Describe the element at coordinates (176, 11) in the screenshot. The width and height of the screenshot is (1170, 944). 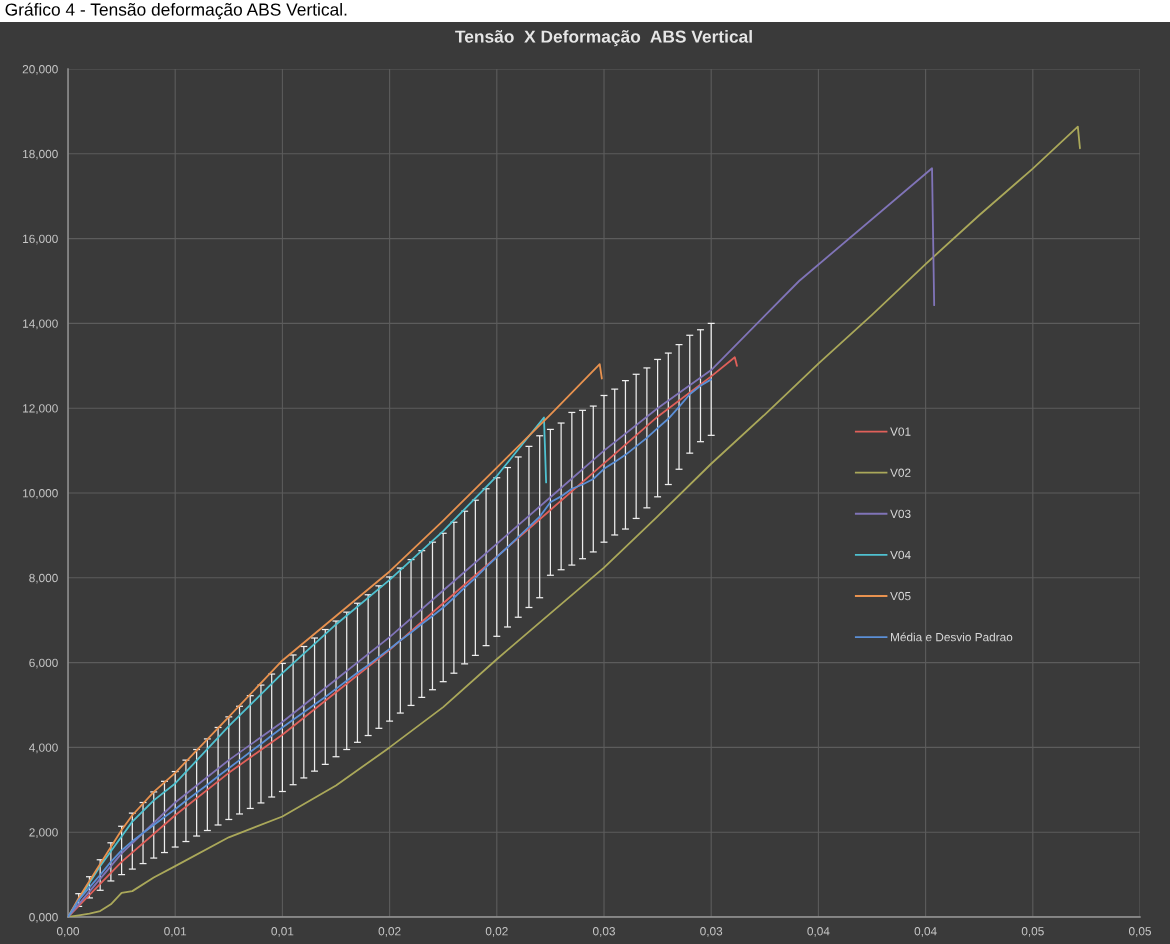
I see `text: Gráfico 4 - Tensão deformação ABS Vertical.` at that location.